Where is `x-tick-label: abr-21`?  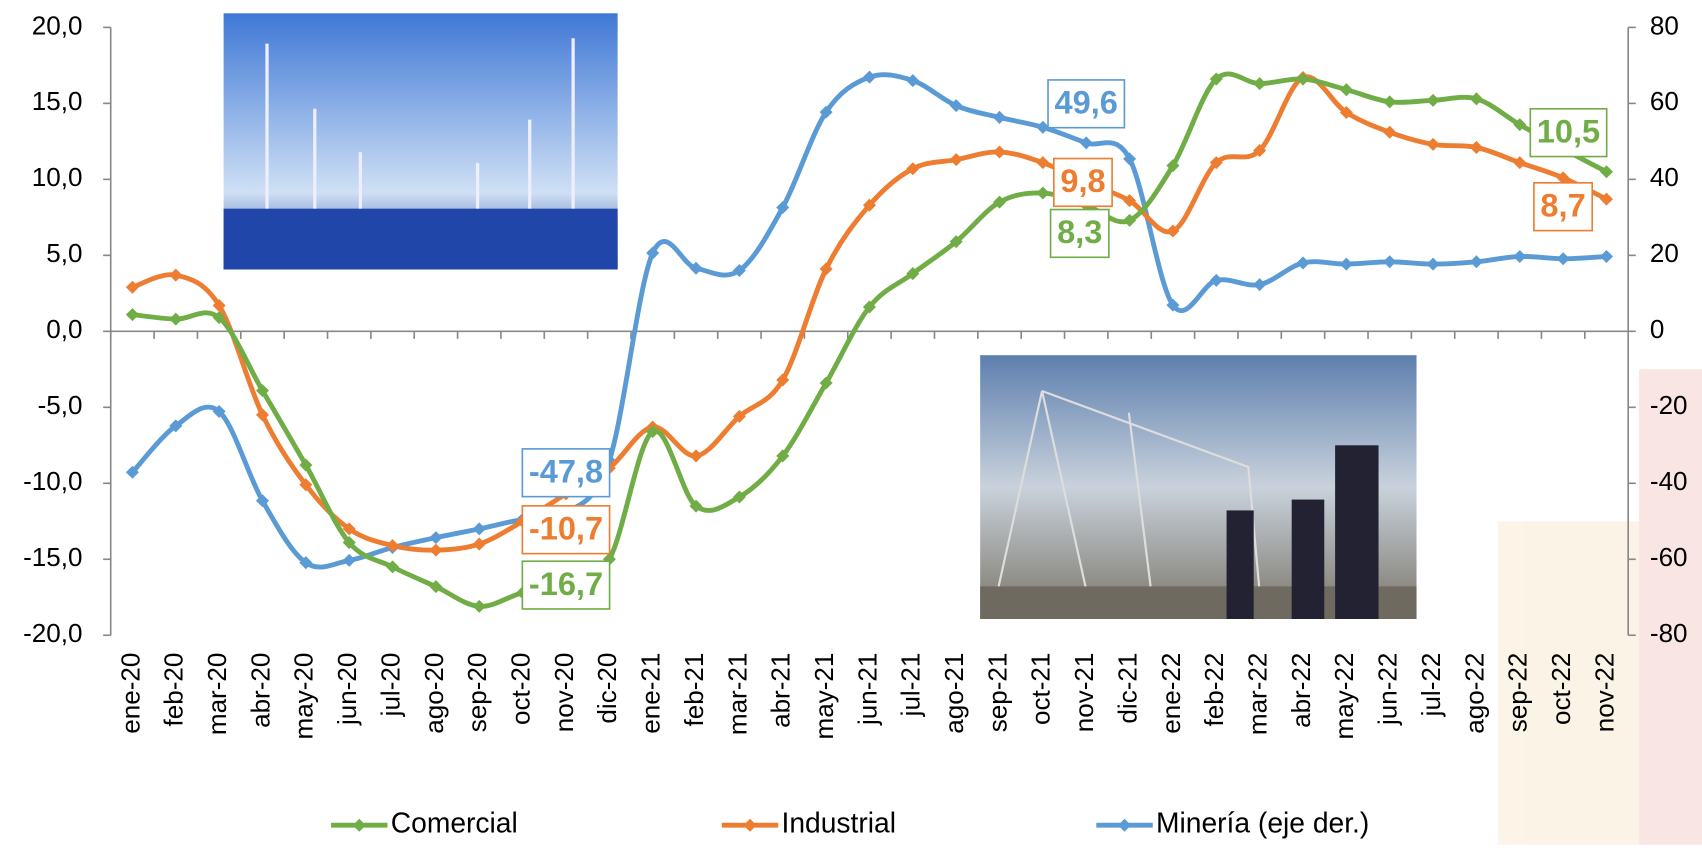 x-tick-label: abr-21 is located at coordinates (781, 690).